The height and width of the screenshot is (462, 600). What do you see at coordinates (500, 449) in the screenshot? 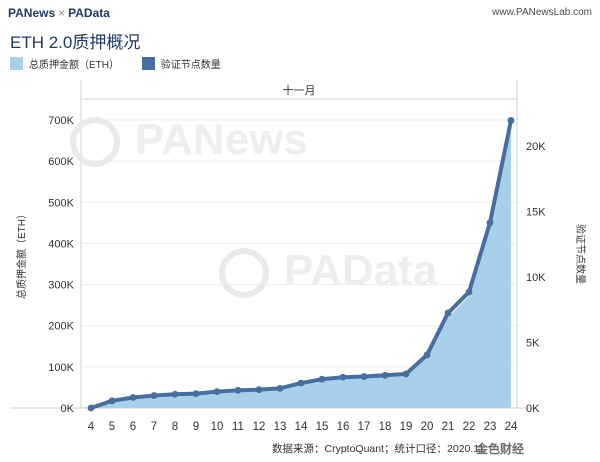
I see `corner-logo: 金色财经` at bounding box center [500, 449].